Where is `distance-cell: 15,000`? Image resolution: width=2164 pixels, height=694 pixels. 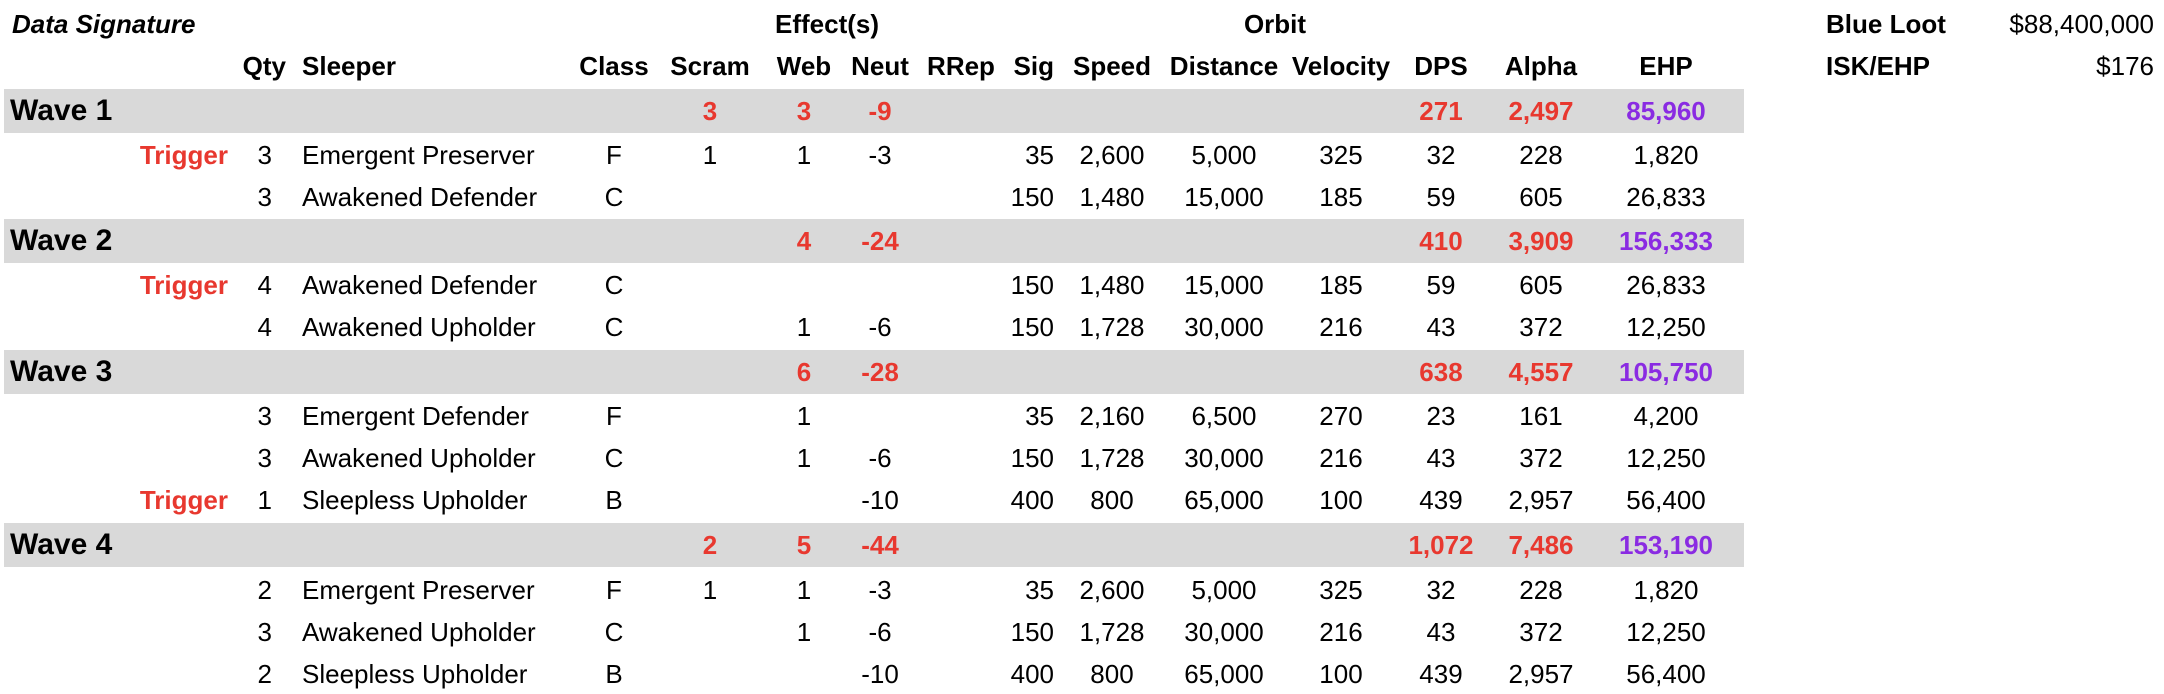 distance-cell: 15,000 is located at coordinates (1224, 197).